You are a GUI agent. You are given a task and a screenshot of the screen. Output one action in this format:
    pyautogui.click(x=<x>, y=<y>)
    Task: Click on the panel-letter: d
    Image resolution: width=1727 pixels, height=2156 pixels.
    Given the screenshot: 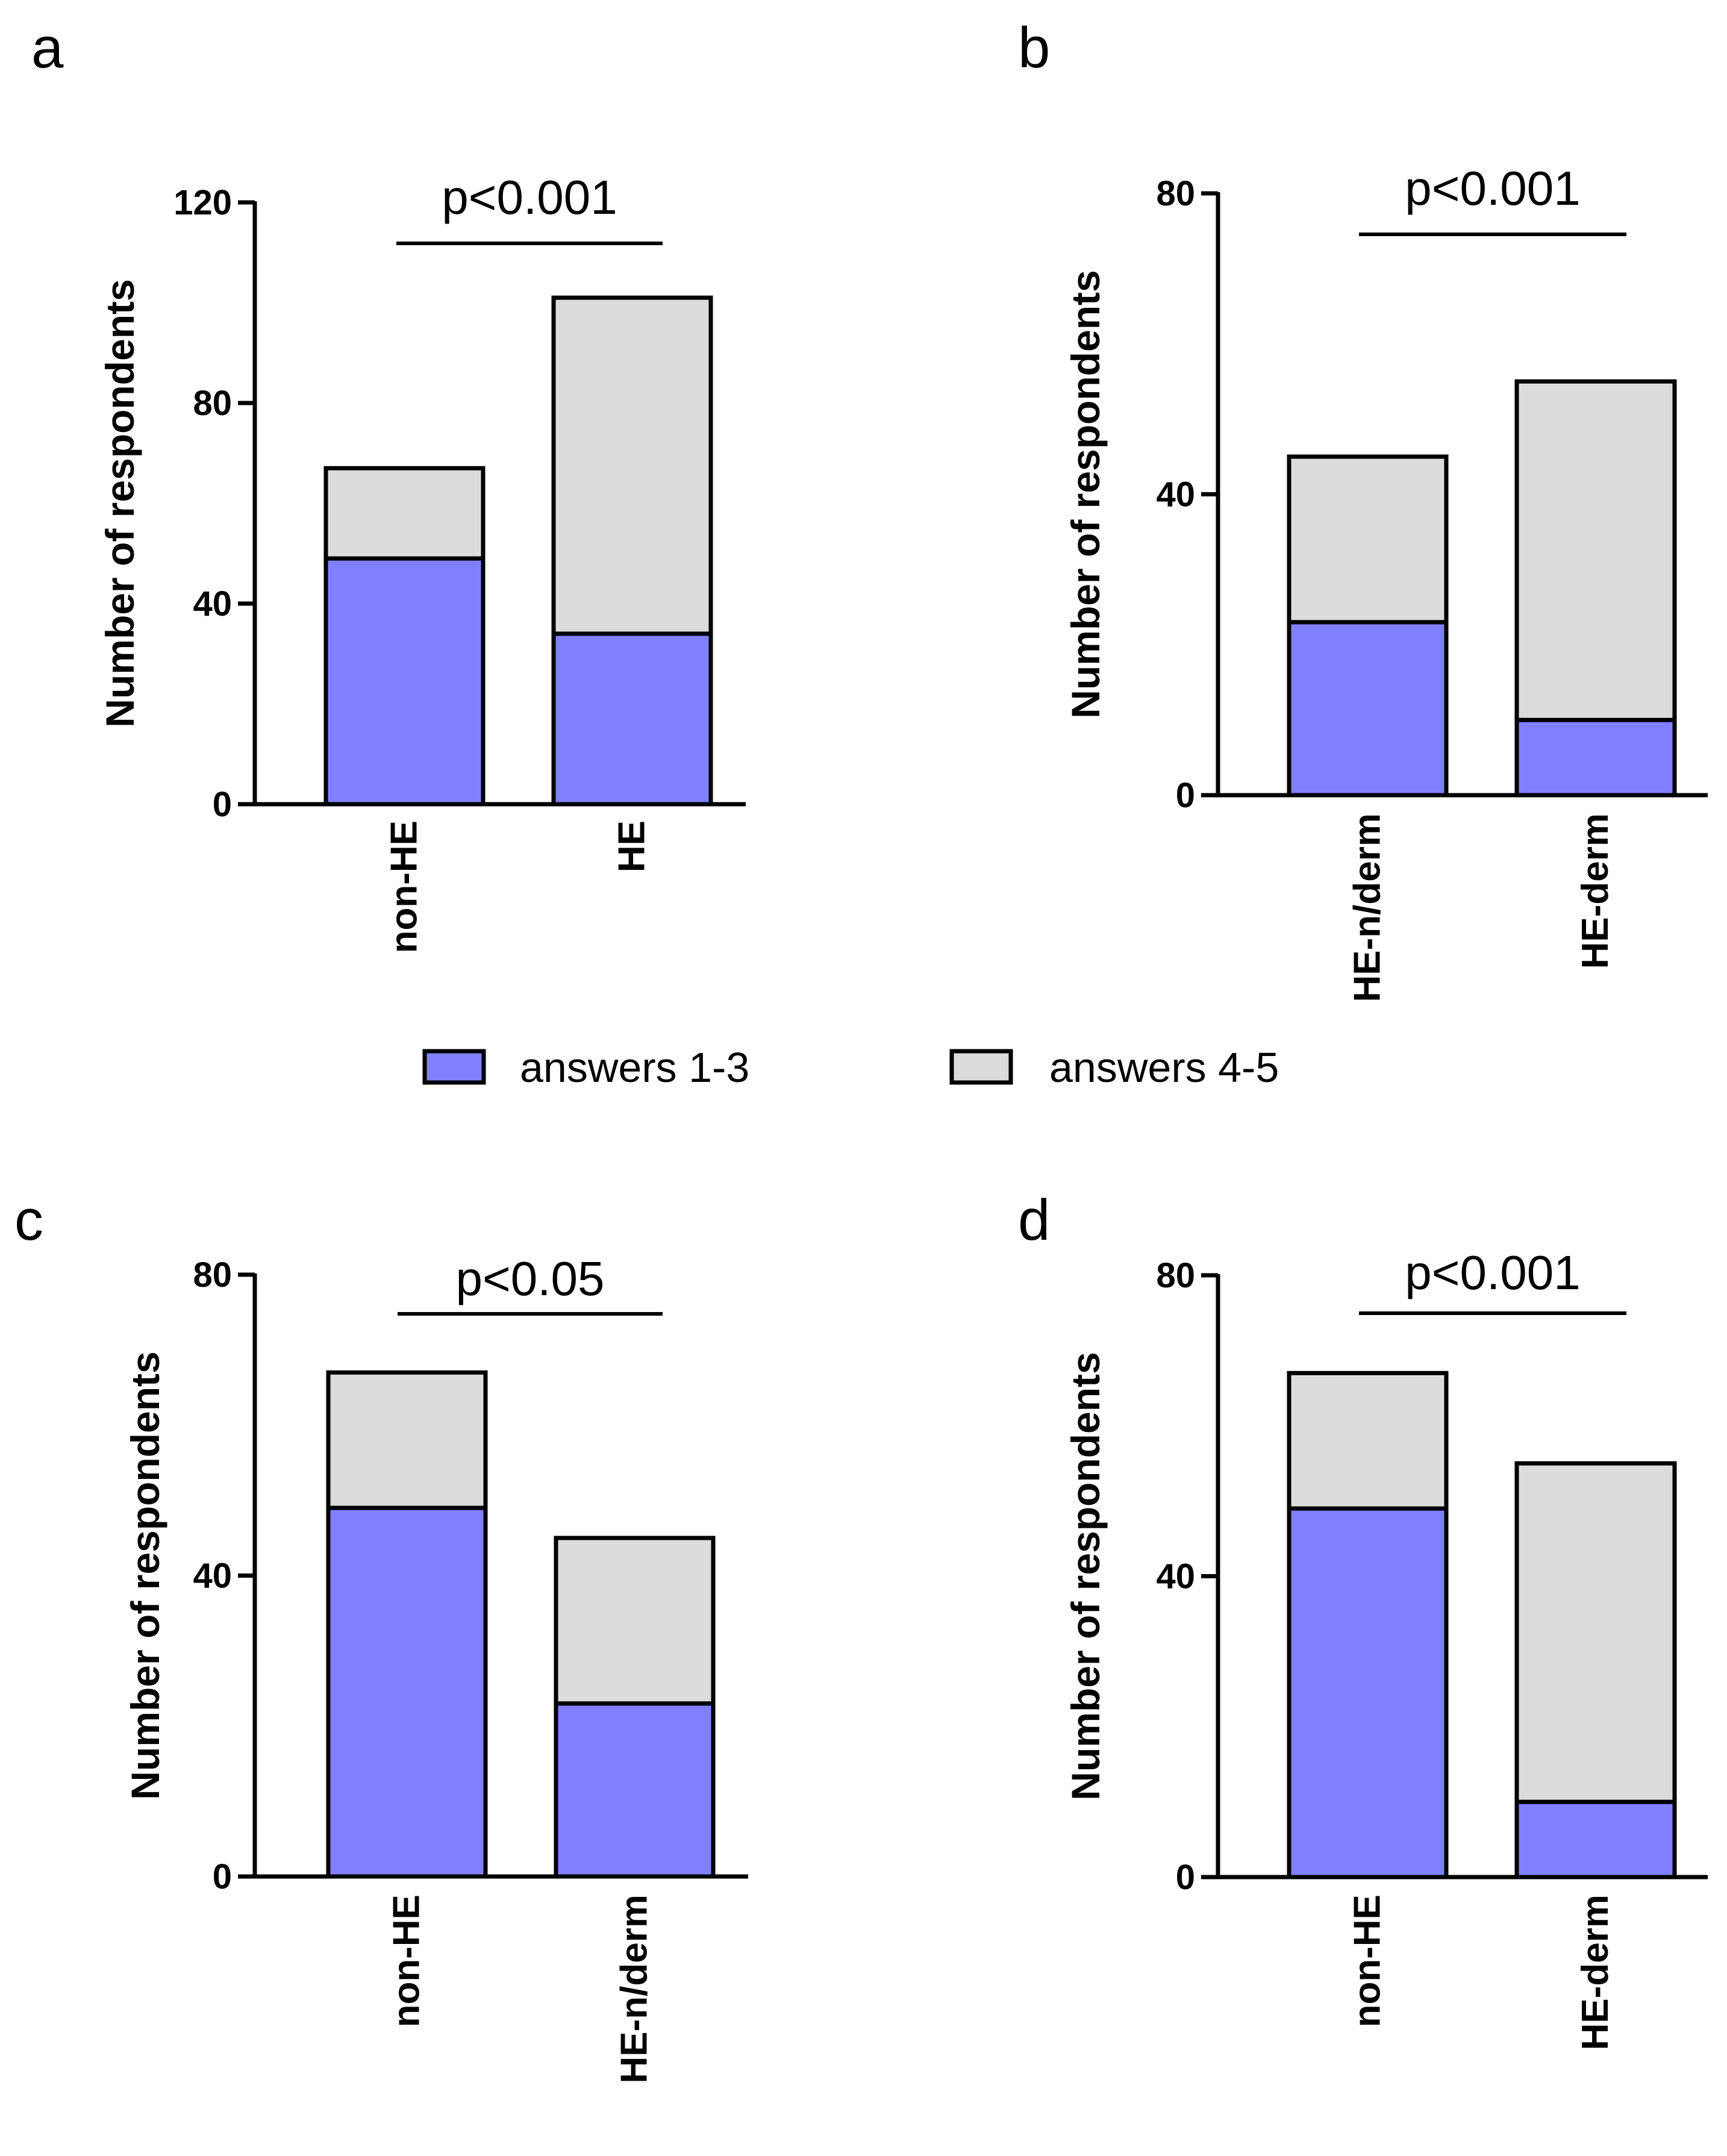 What is the action you would take?
    pyautogui.click(x=1034, y=1220)
    